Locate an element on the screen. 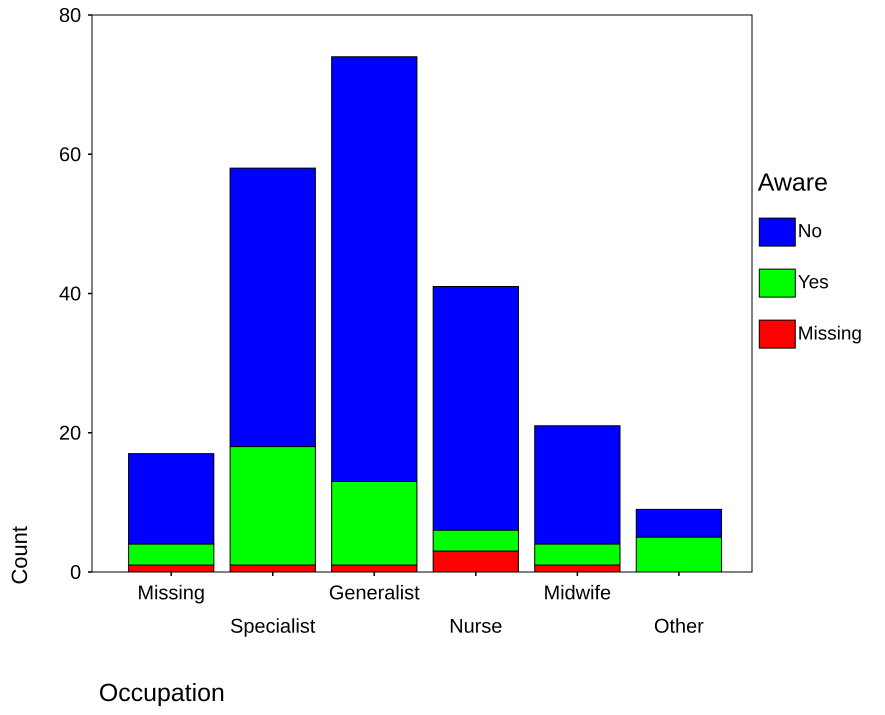 The height and width of the screenshot is (715, 885). y-tick-label: 80 is located at coordinates (70, 15).